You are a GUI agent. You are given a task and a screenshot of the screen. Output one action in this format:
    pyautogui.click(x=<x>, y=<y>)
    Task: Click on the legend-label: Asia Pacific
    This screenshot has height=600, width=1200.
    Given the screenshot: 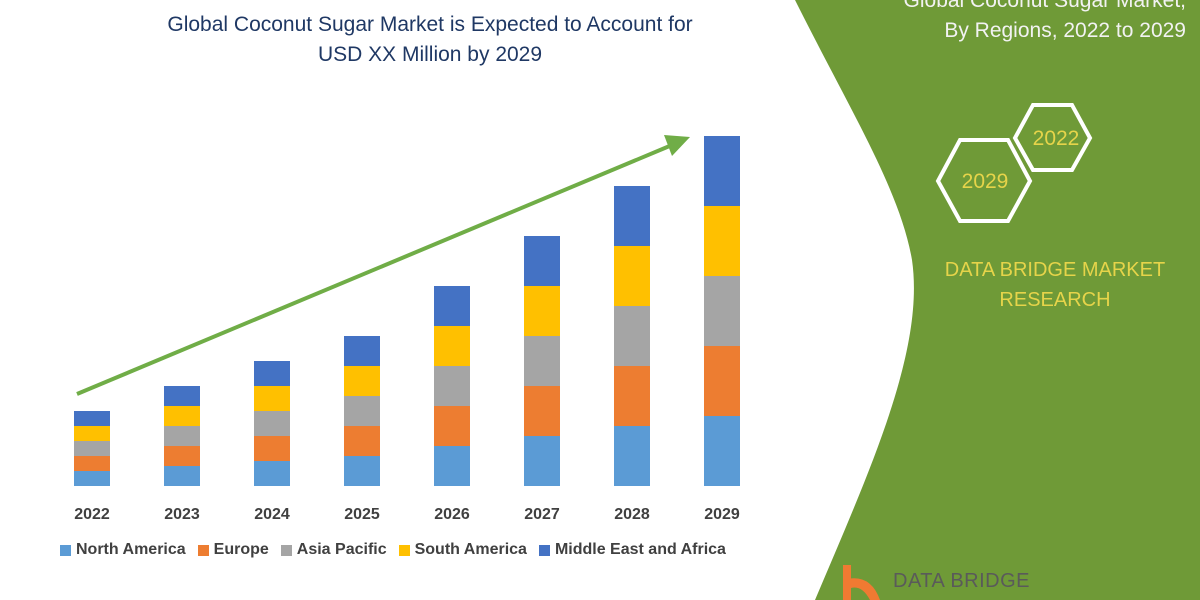 What is the action you would take?
    pyautogui.click(x=341, y=549)
    